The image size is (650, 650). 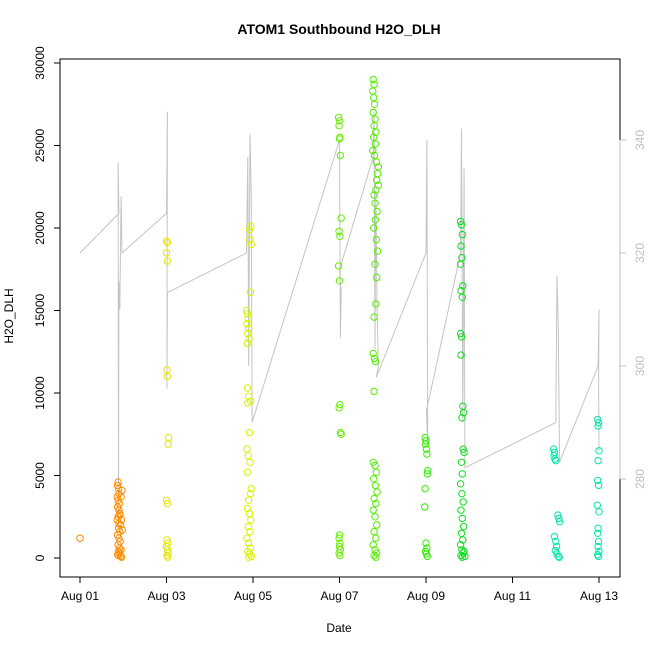 What do you see at coordinates (599, 596) in the screenshot?
I see `x-tick-label: Aug 13` at bounding box center [599, 596].